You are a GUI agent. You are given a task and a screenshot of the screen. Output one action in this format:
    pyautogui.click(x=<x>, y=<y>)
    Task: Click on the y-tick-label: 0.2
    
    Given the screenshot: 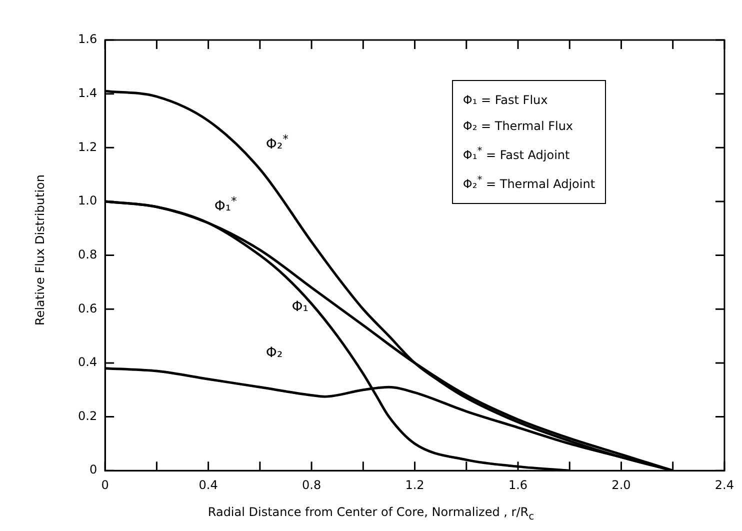 What is the action you would take?
    pyautogui.click(x=88, y=415)
    